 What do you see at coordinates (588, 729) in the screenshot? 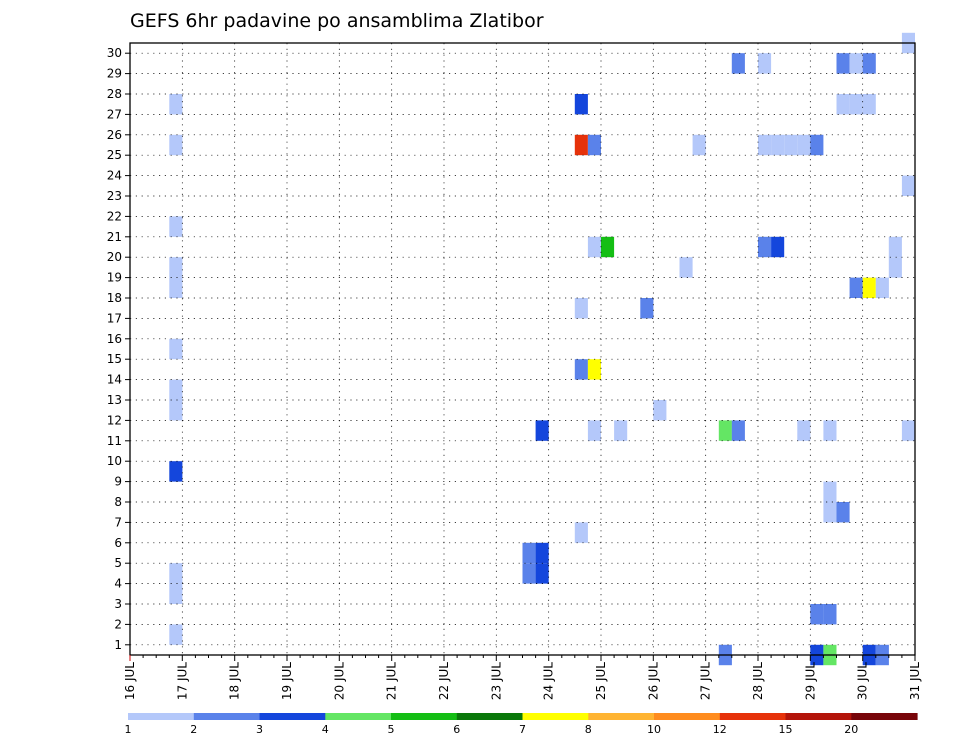
I see `legend-label: 8` at bounding box center [588, 729].